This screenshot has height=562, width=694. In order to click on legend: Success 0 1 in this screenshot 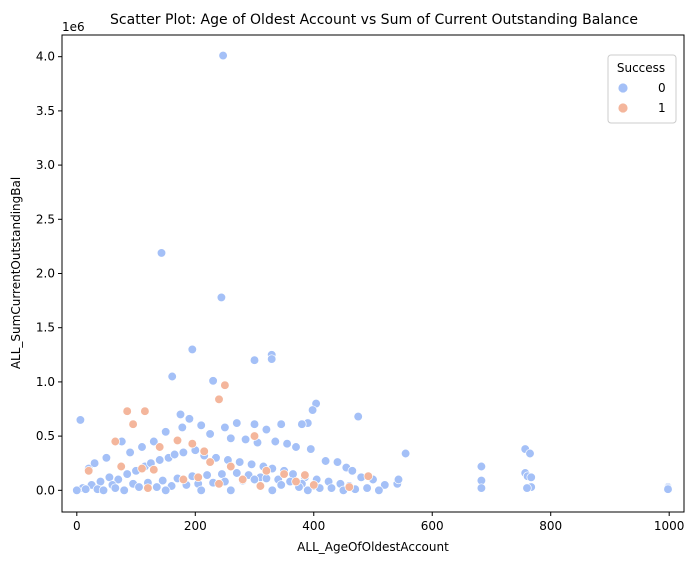, I will do `click(642, 89)`.